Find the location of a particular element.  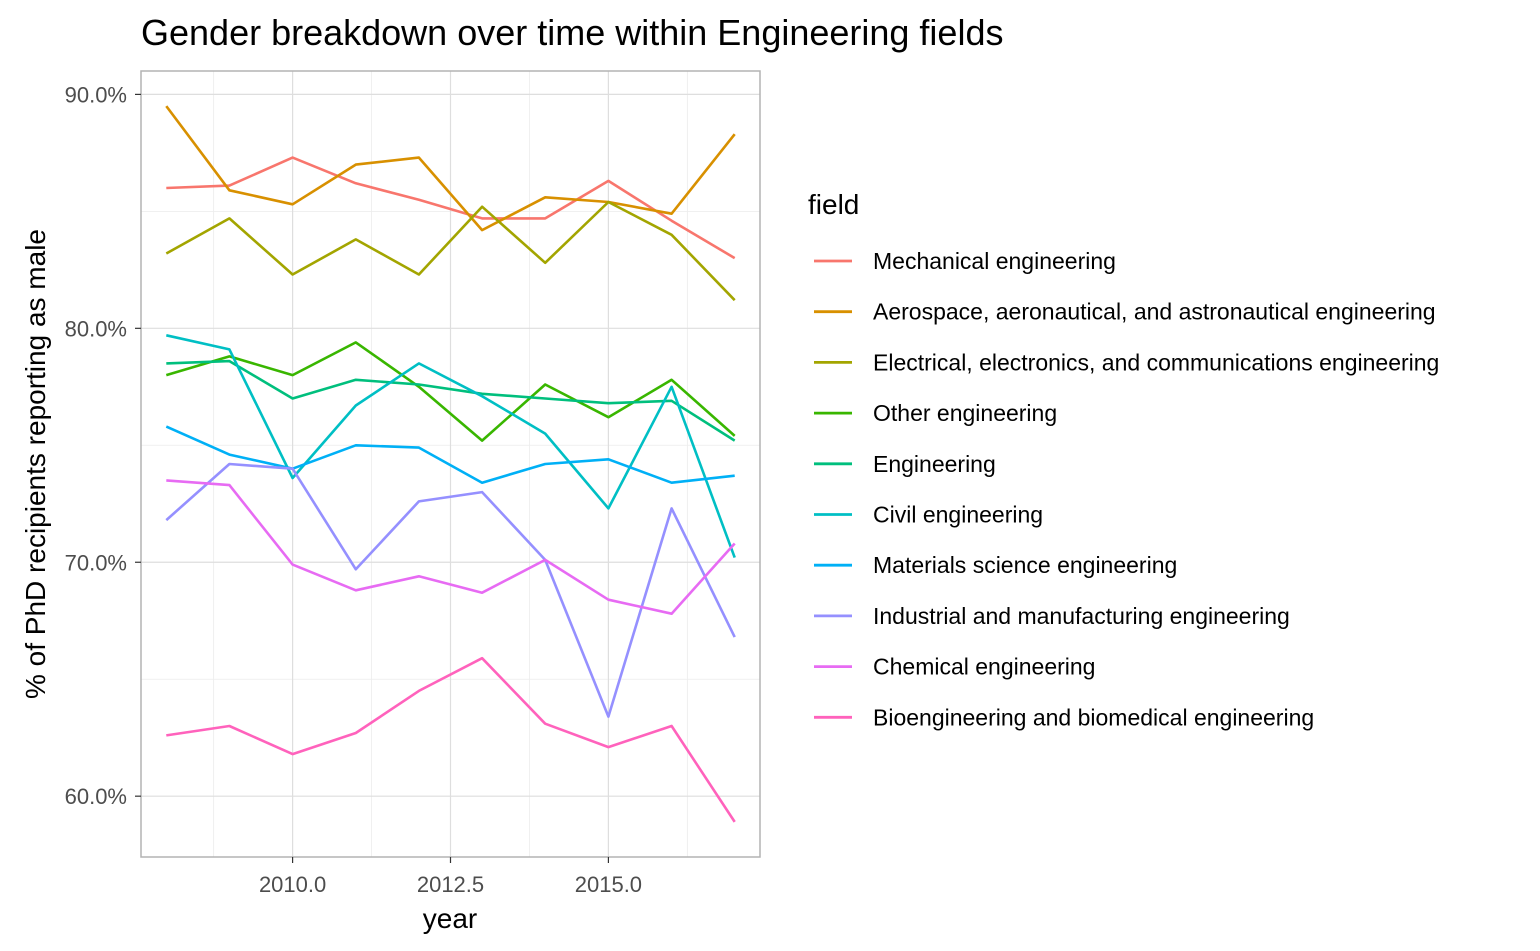

series-line-civil-engineering is located at coordinates (451, 446).